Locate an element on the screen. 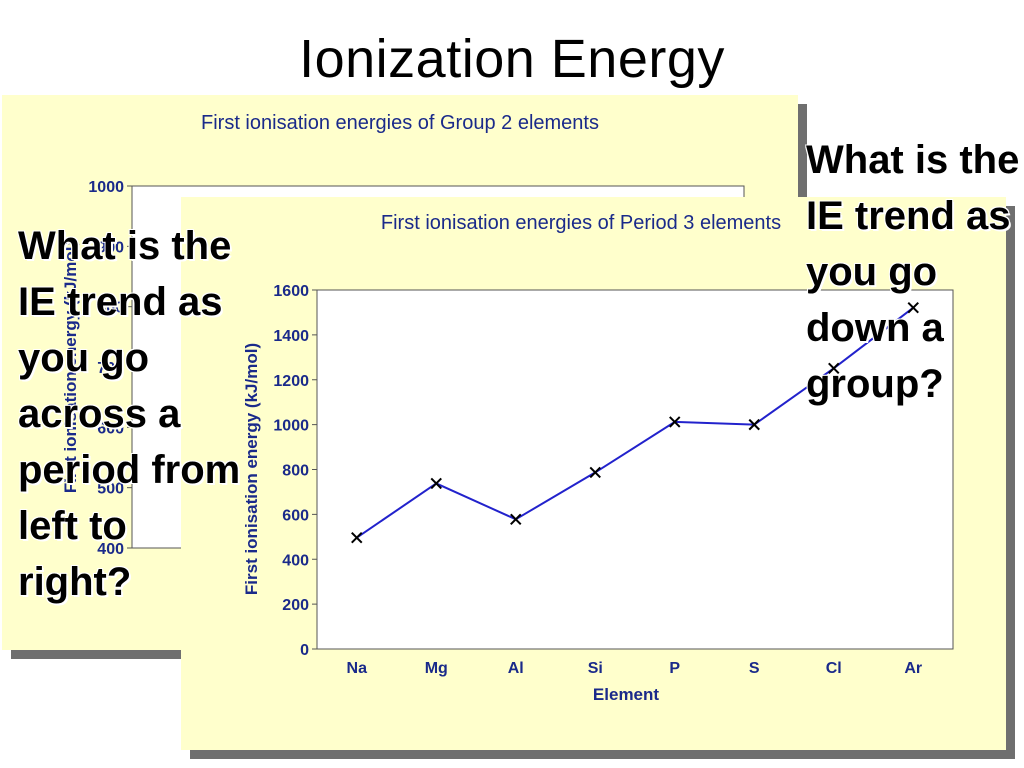 Image resolution: width=1024 pixels, height=768 pixels. period3-x-ticks: Na Mg Al Si P S Cl Ar is located at coordinates (635, 668).